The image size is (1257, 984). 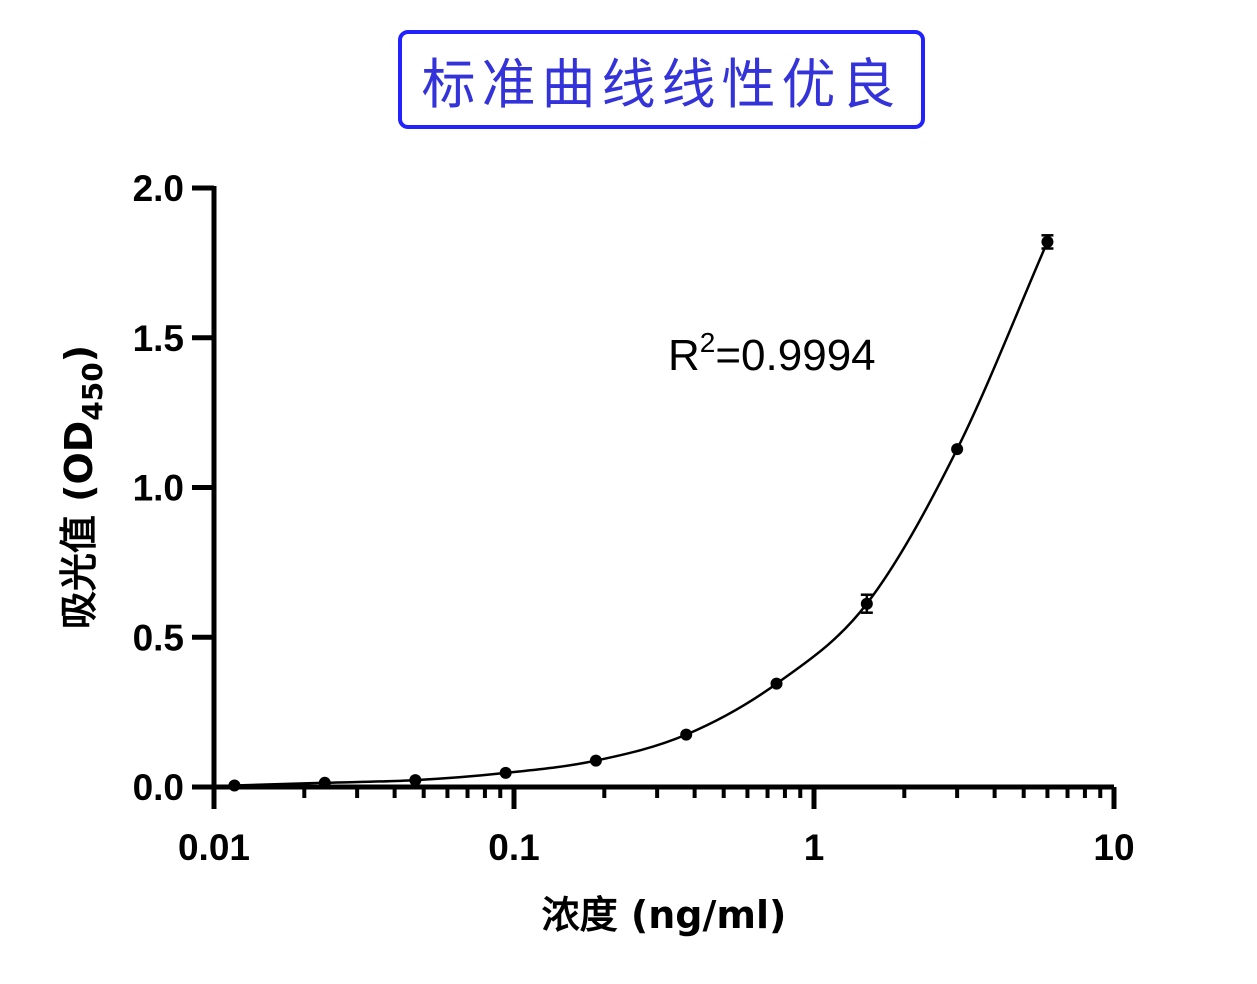 What do you see at coordinates (684, 355) in the screenshot?
I see `r-squared-base: R` at bounding box center [684, 355].